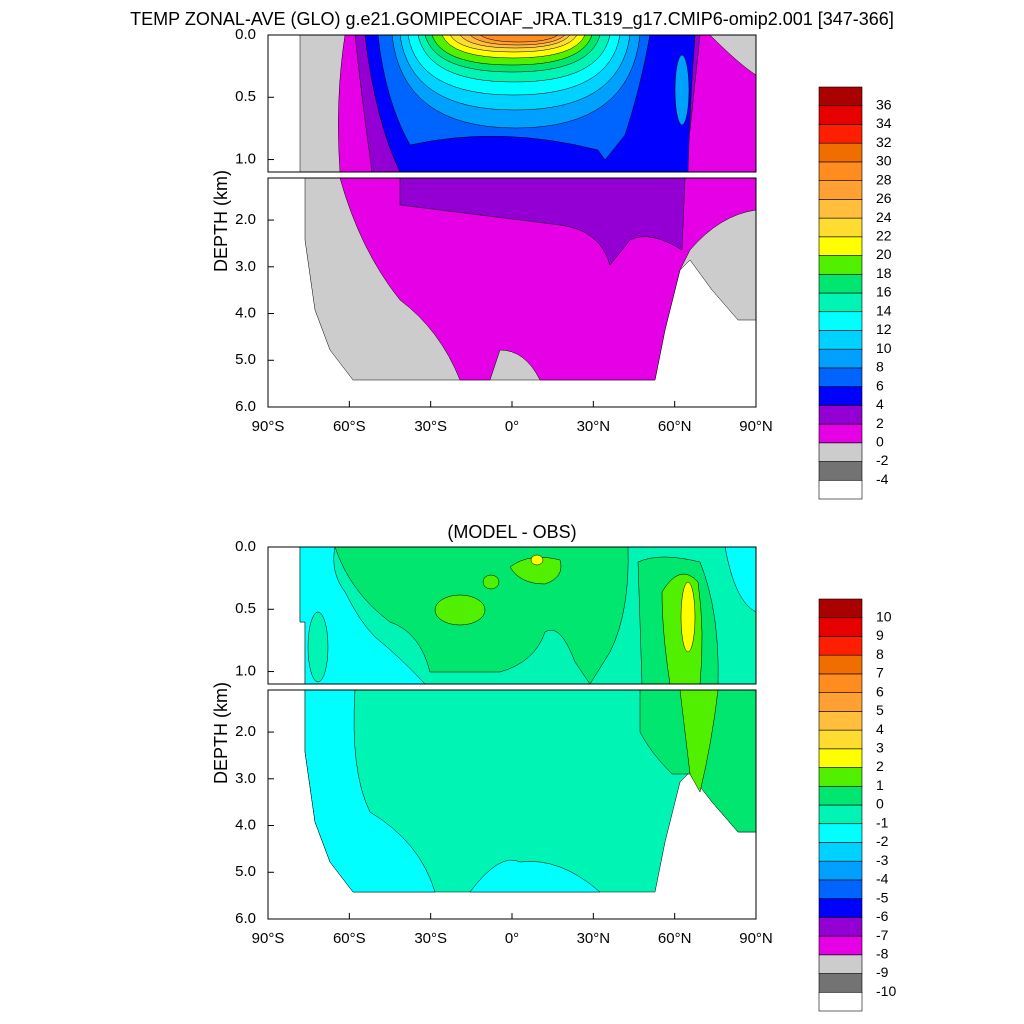 This screenshot has width=1024, height=1024. What do you see at coordinates (884, 217) in the screenshot?
I see `colorbar-label: 24` at bounding box center [884, 217].